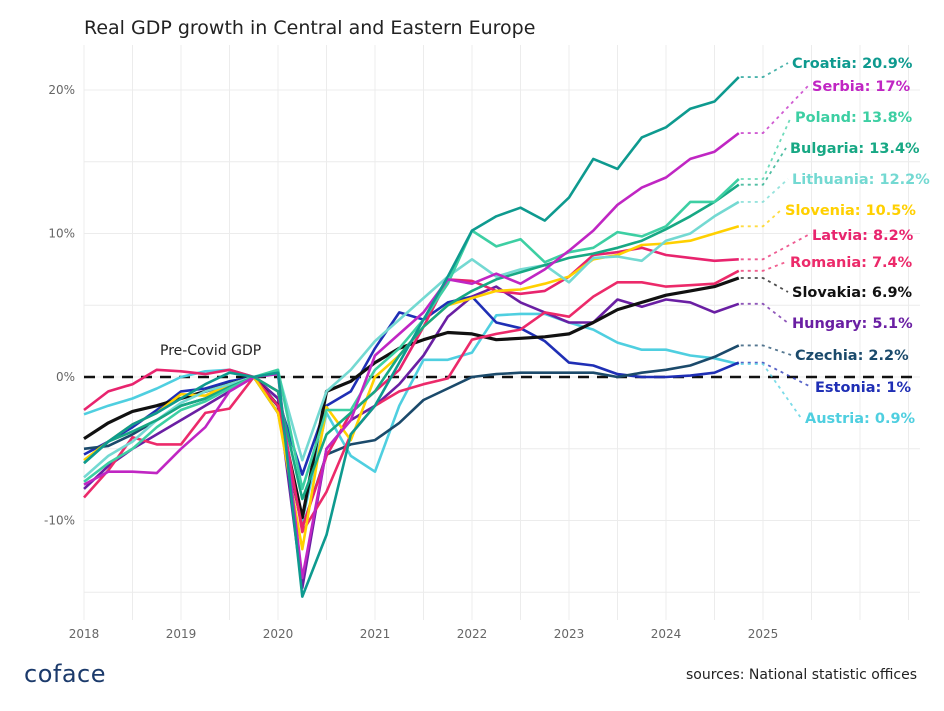  I want to click on series-label-slovenia: Slovenia: 10.5%, so click(850, 211).